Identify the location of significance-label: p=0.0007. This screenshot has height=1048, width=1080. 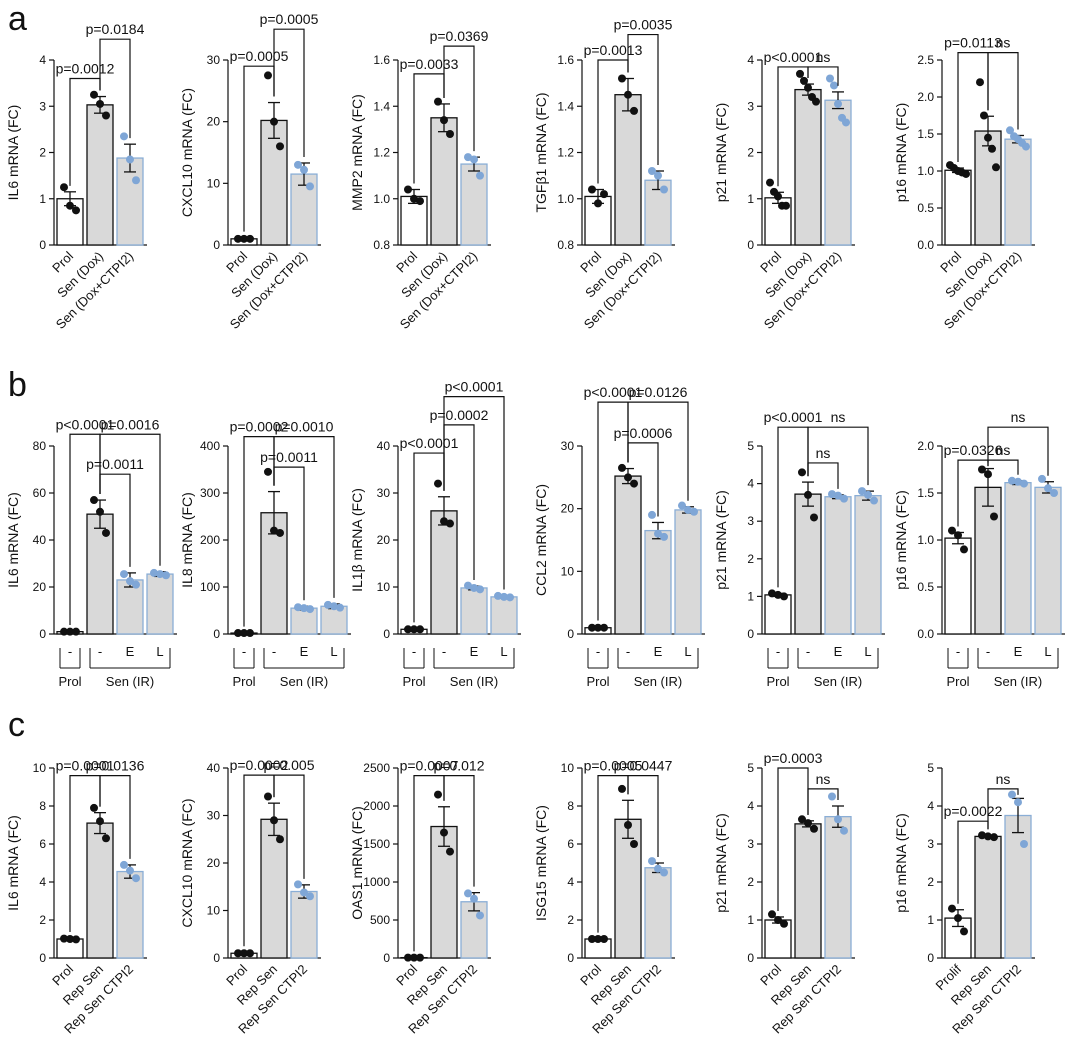
(429, 766).